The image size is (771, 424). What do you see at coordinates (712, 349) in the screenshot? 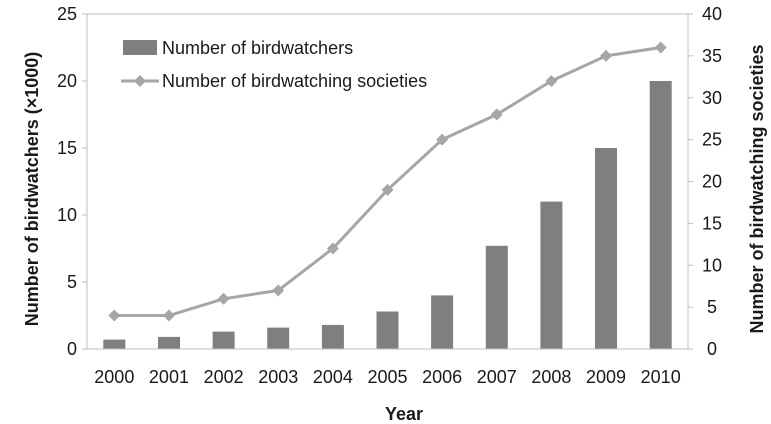
I see `right-tick-label: 0` at bounding box center [712, 349].